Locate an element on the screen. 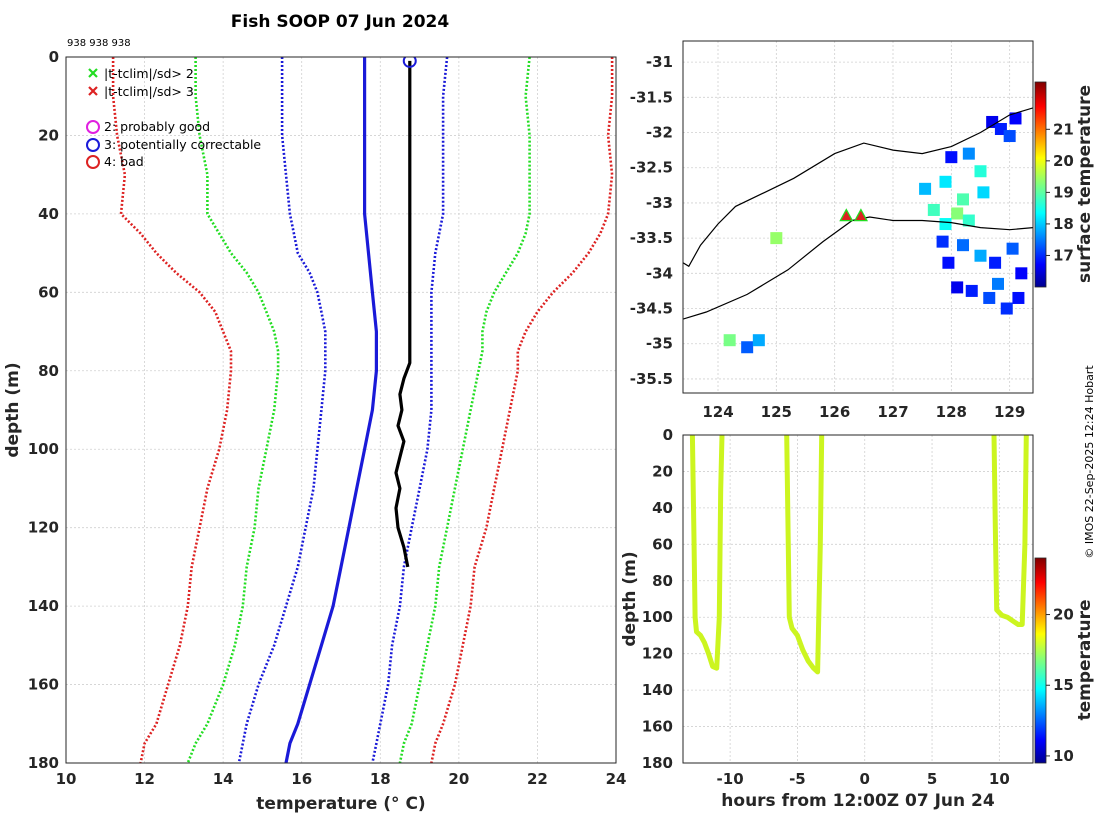 The image size is (1100, 820). x-tick-label: 0 is located at coordinates (865, 779).